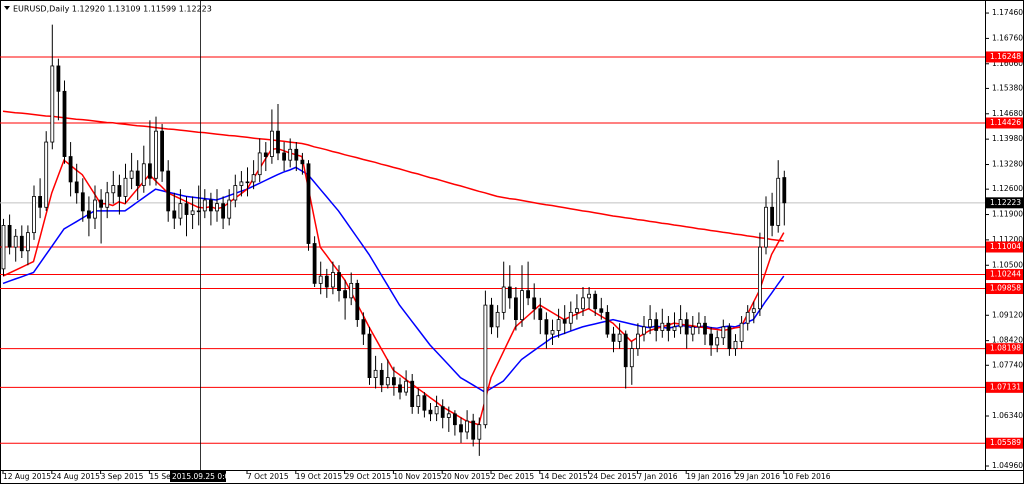 The height and width of the screenshot is (484, 1024). I want to click on x-tick-label: 19 Oct 2015, so click(319, 476).